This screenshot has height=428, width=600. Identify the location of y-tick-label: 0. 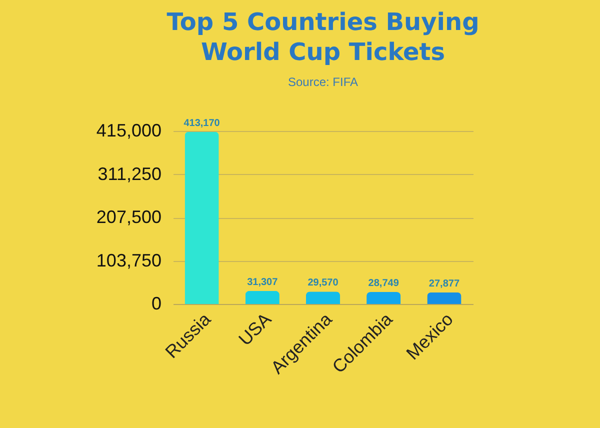
(156, 304).